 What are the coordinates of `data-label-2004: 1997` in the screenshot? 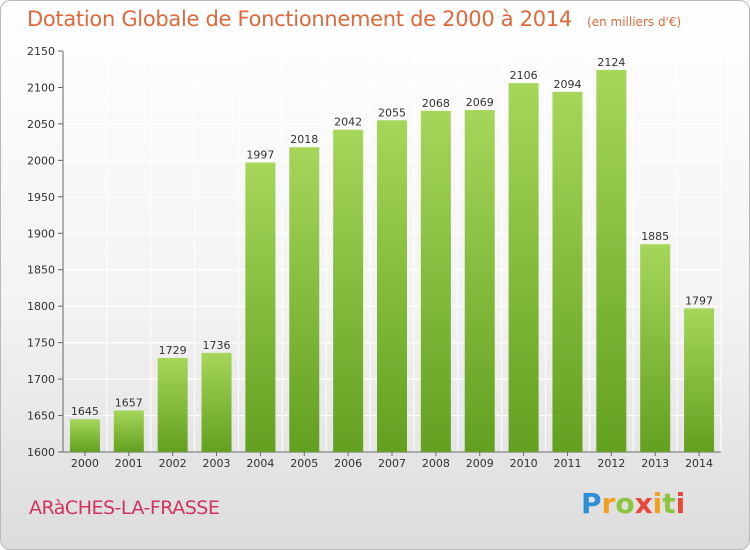 It's located at (260, 155).